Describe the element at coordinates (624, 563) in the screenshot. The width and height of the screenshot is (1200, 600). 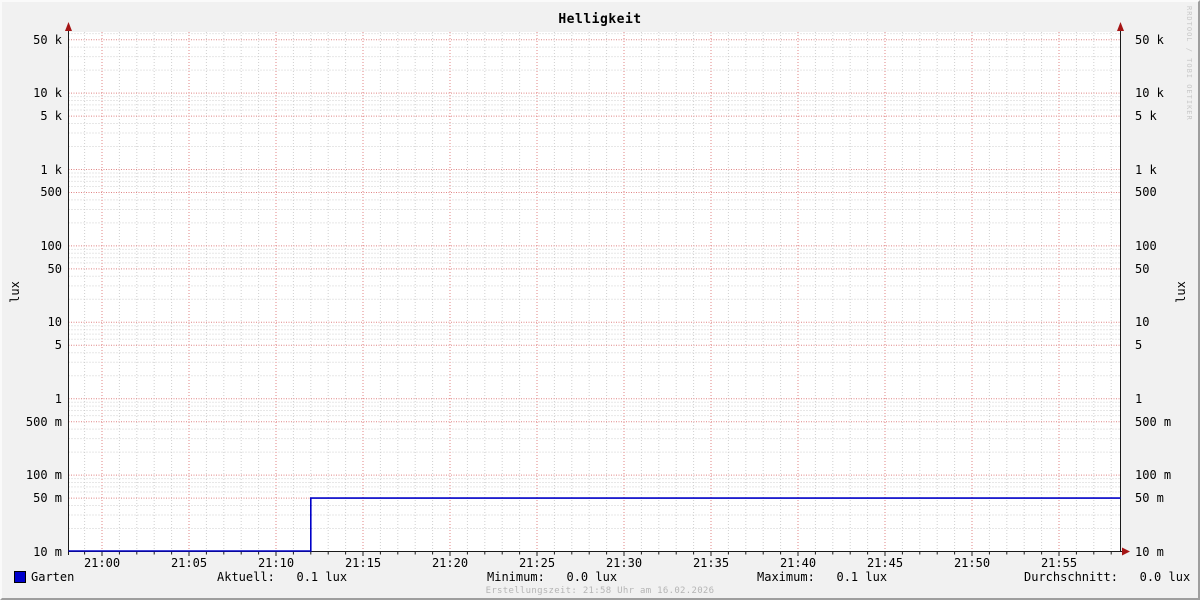
I see `x-tick-label: 21:30` at that location.